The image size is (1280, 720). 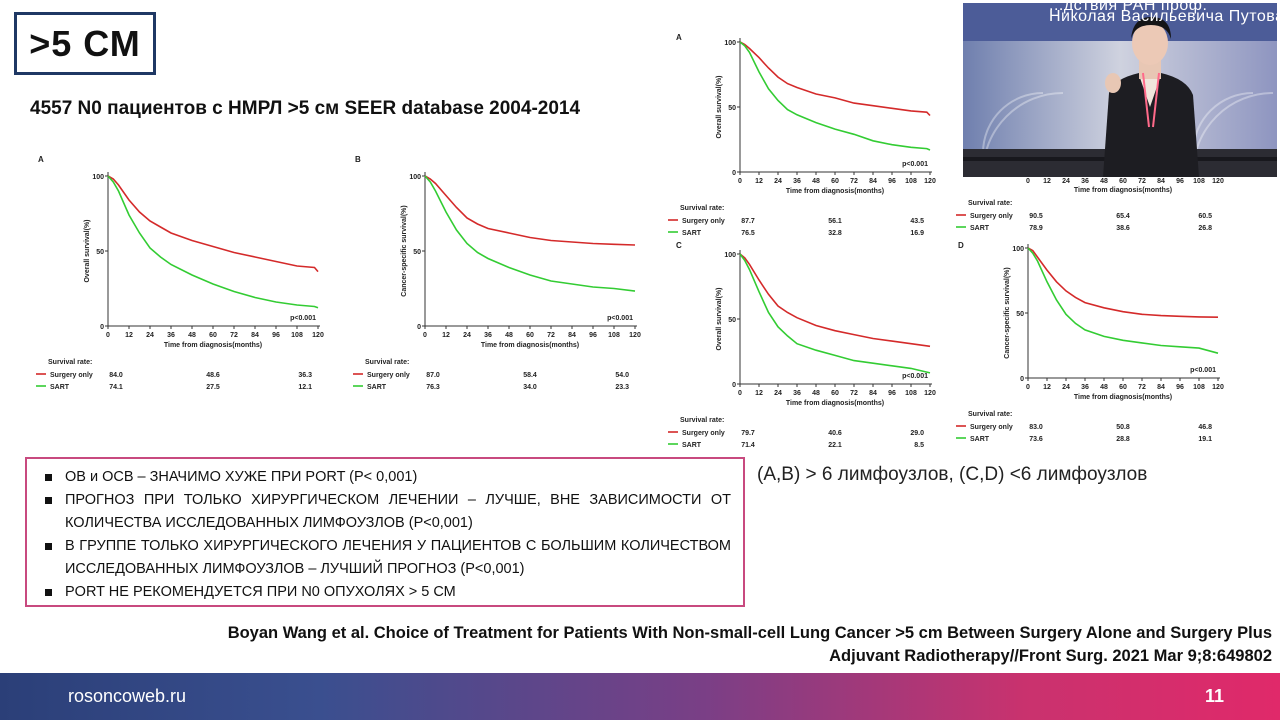 What do you see at coordinates (305, 387) in the screenshot?
I see `survival-rate-value: 12.1` at bounding box center [305, 387].